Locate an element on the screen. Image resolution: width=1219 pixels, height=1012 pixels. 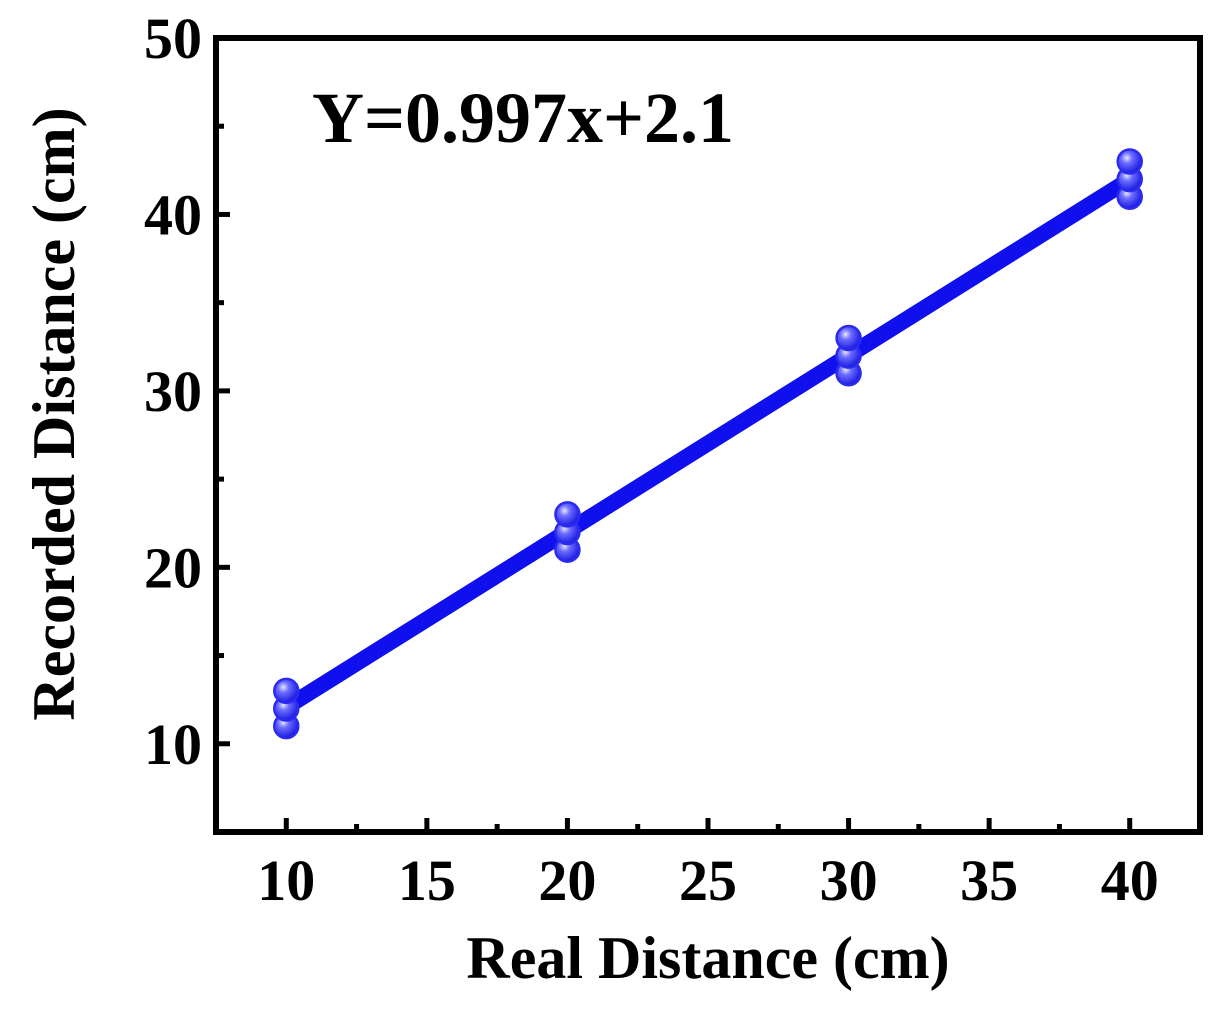
x-tick-label: 40 is located at coordinates (1130, 880).